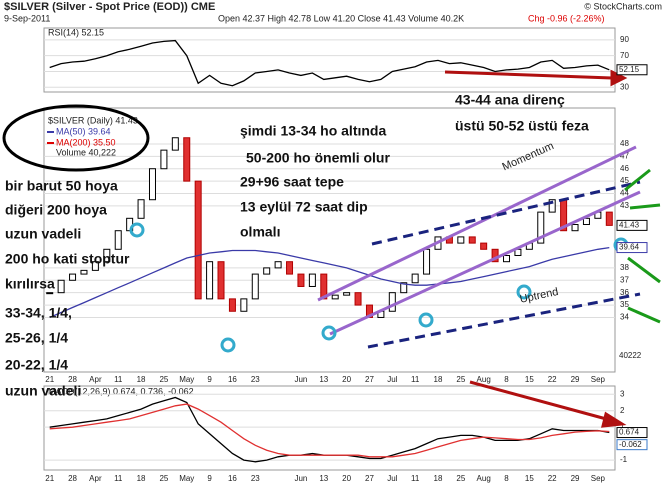  I want to click on y-tick-label: -1, so click(624, 459).